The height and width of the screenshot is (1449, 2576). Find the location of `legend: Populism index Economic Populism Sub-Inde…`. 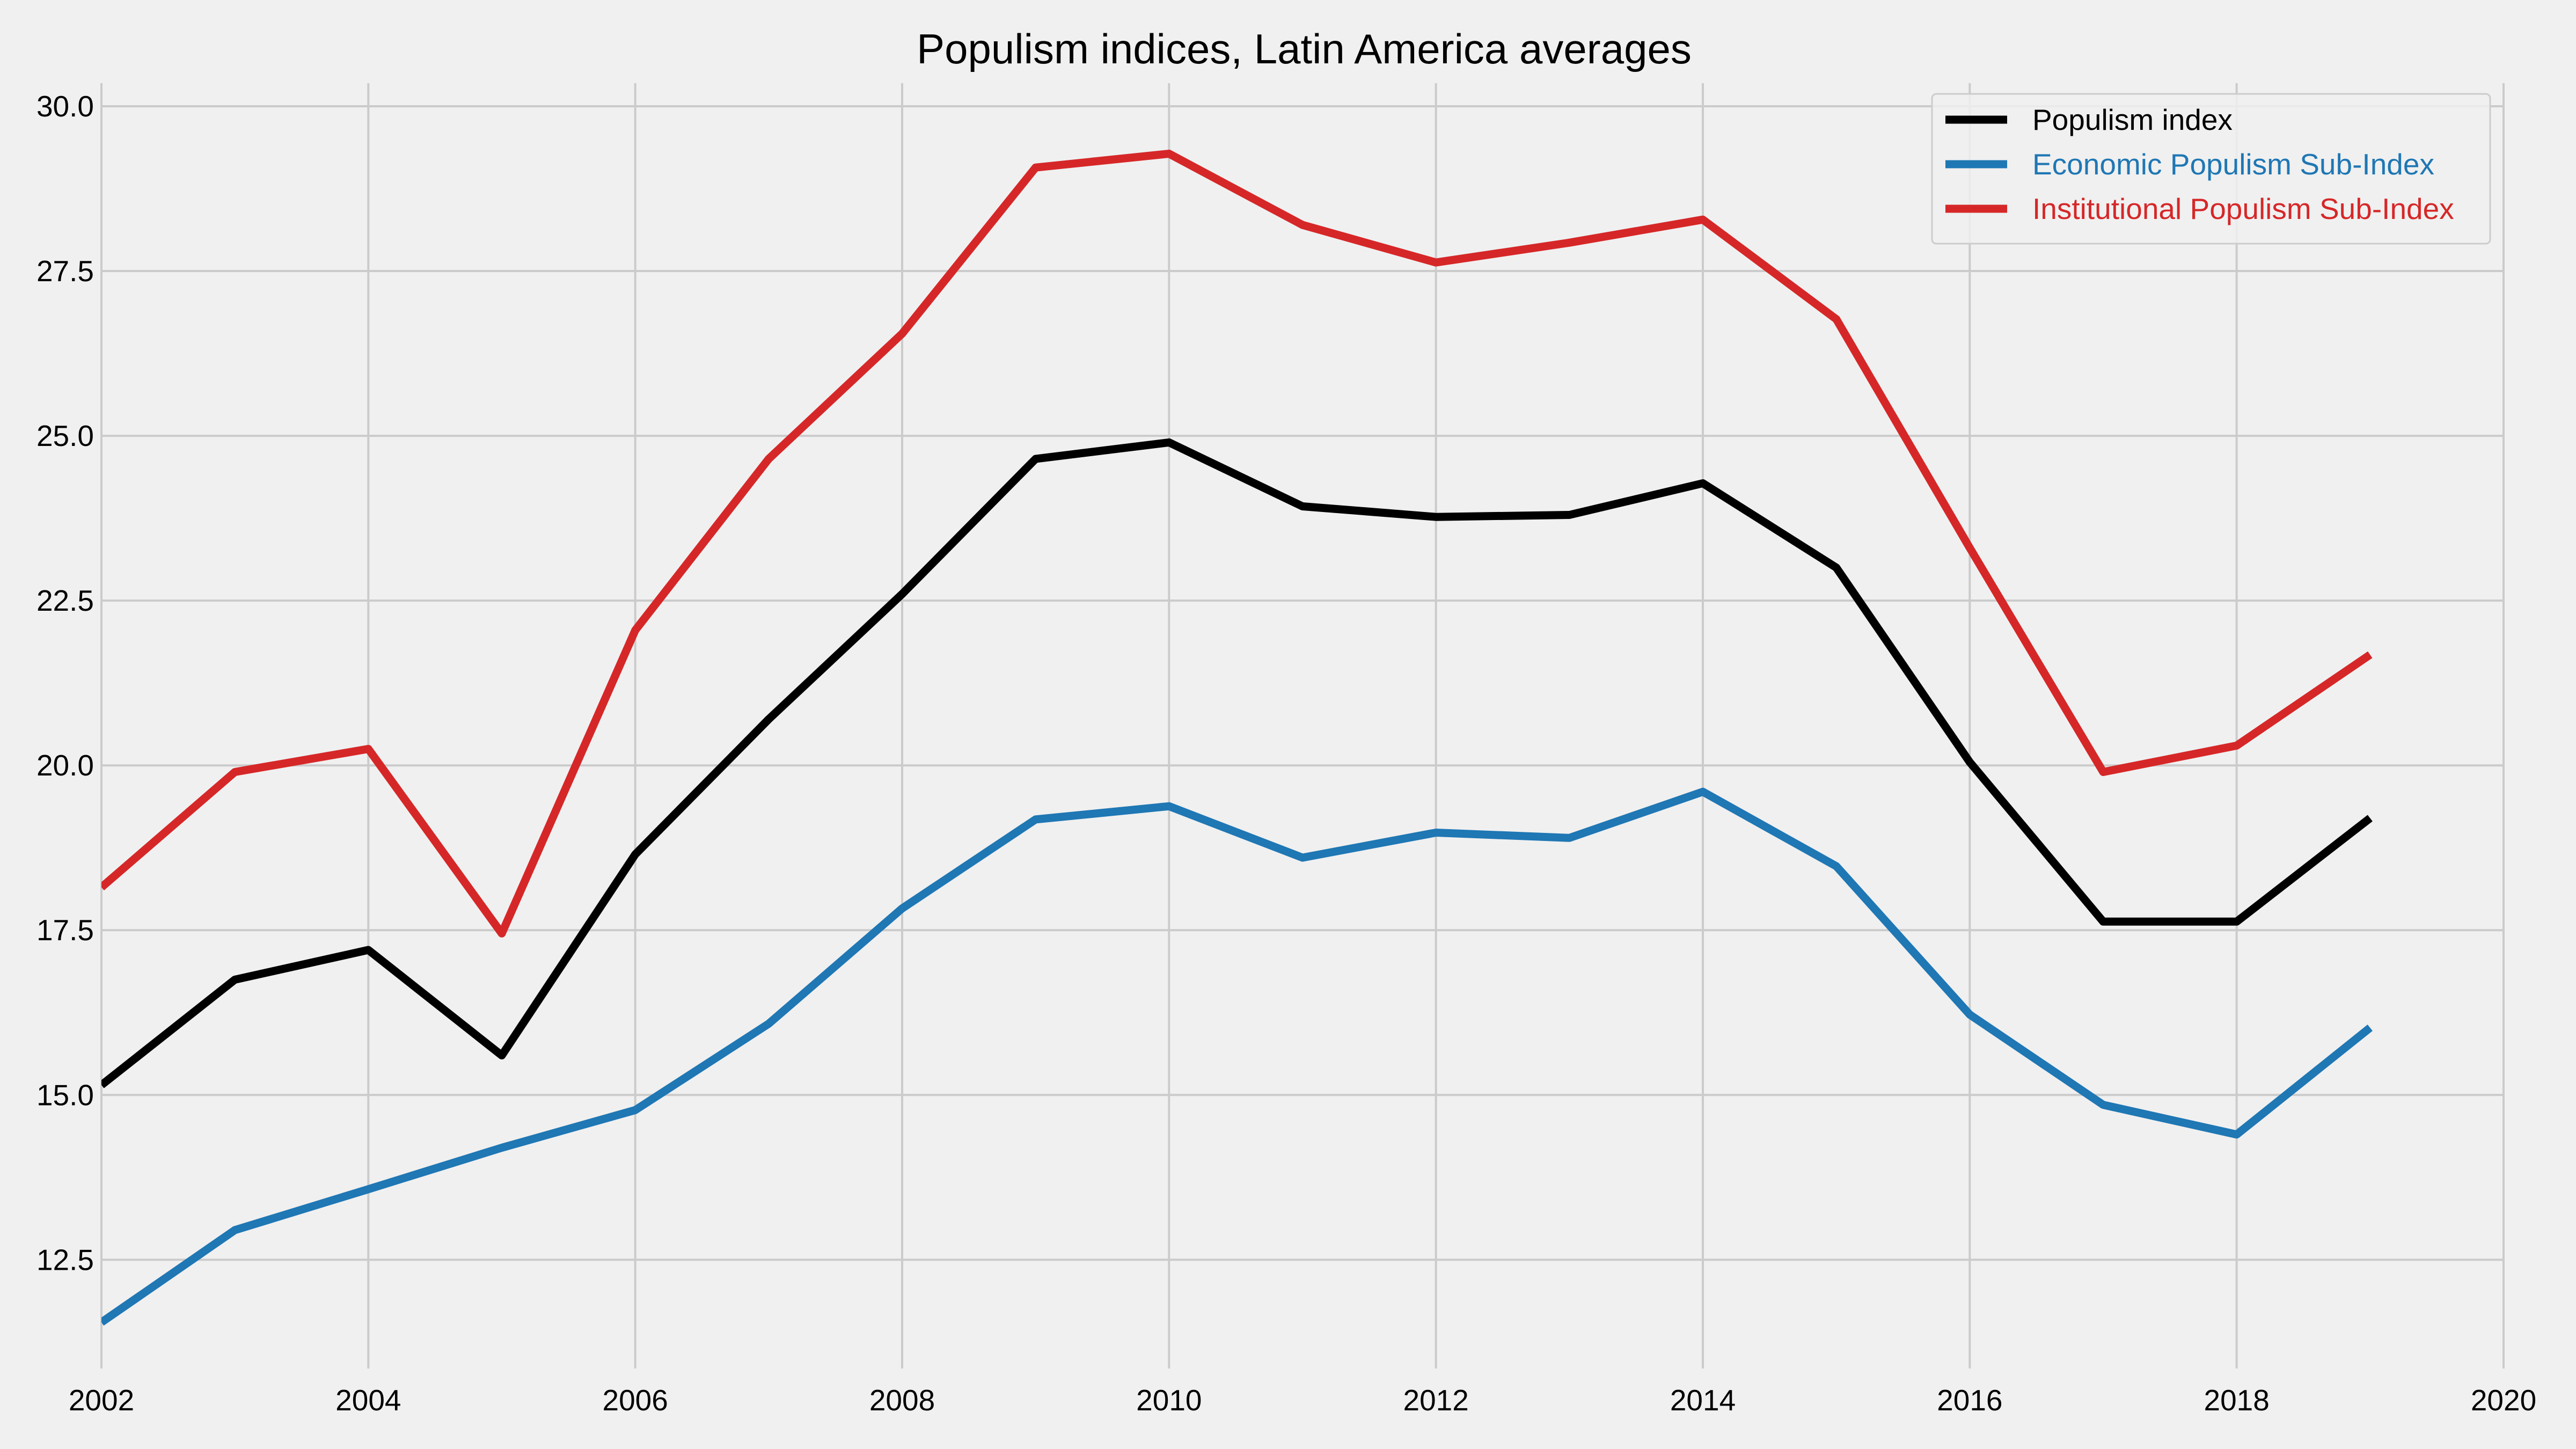

legend: Populism index Economic Populism Sub-Inde… is located at coordinates (2211, 169).